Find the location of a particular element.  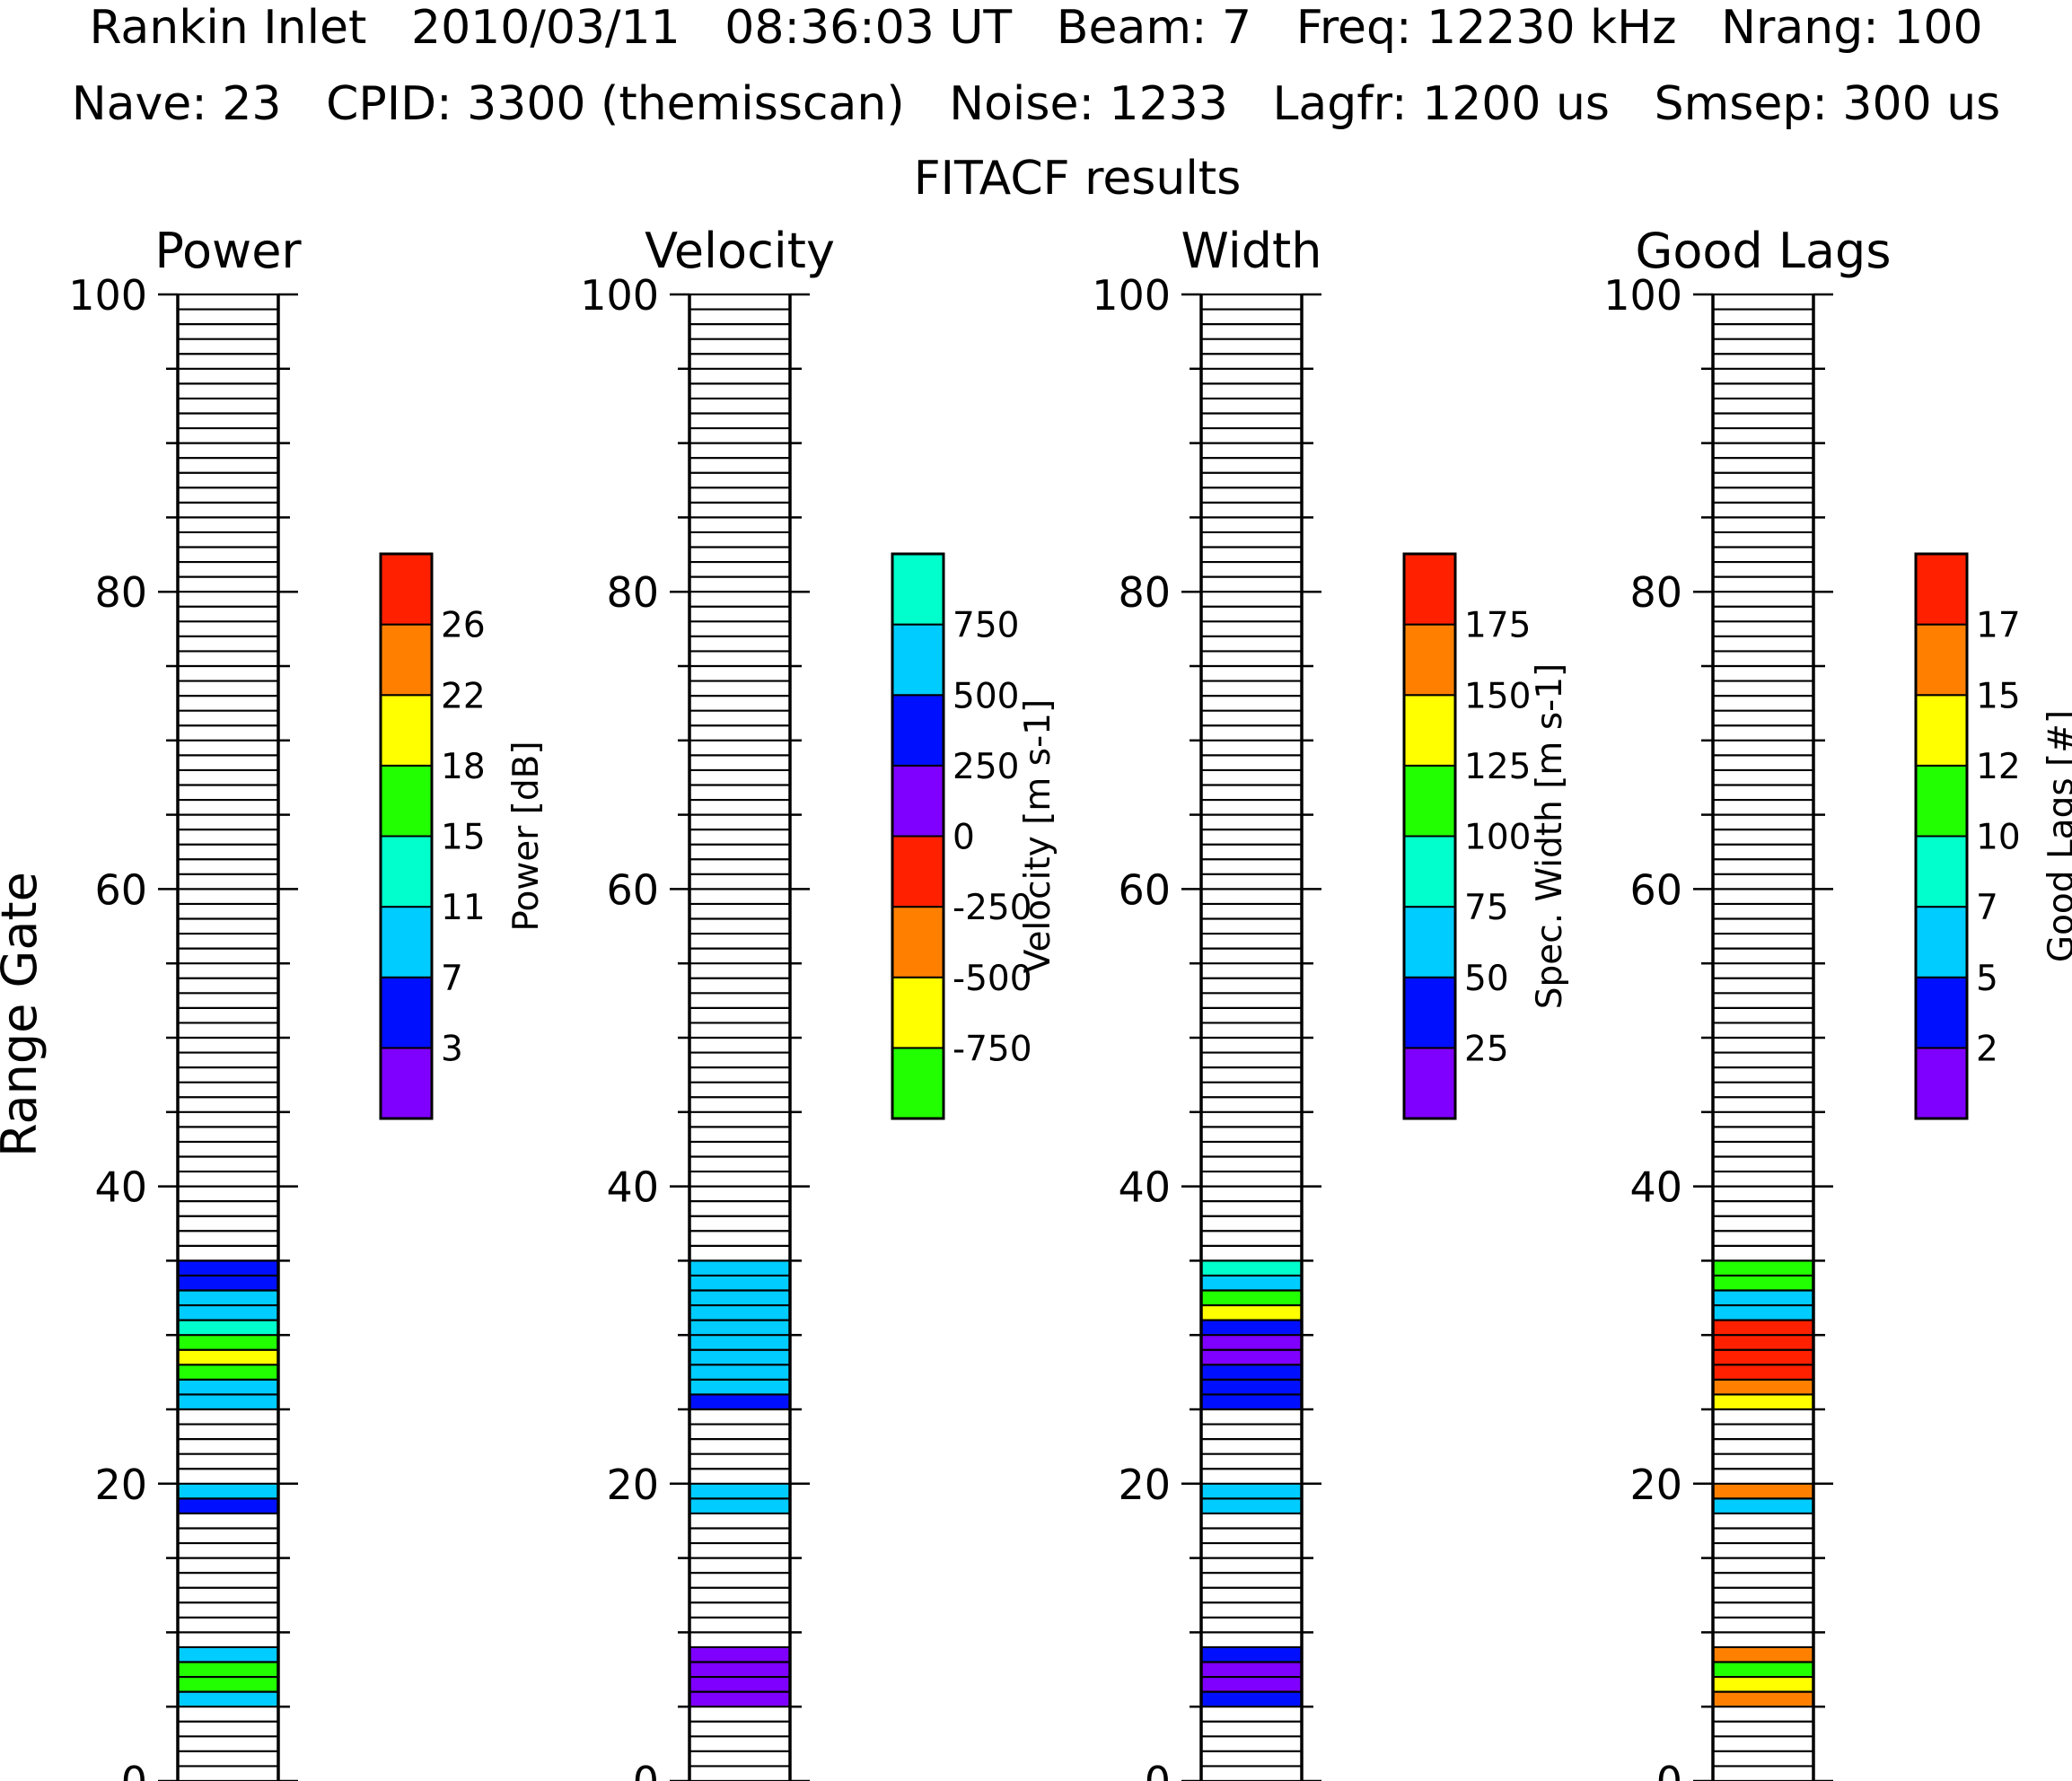

colorbar-tick-label: 500 is located at coordinates (986, 696).